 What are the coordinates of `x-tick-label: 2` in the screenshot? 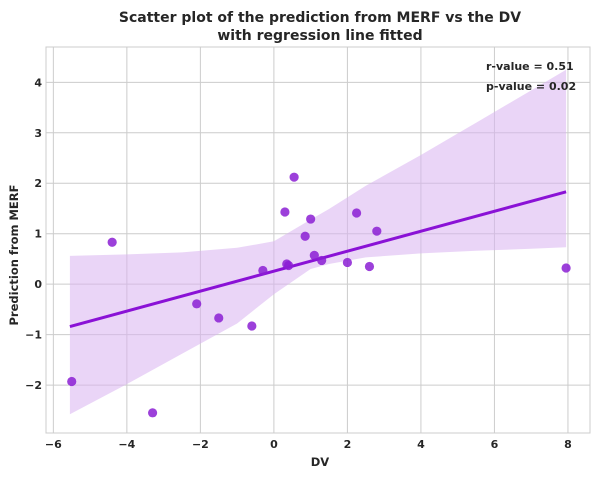 It's located at (348, 444).